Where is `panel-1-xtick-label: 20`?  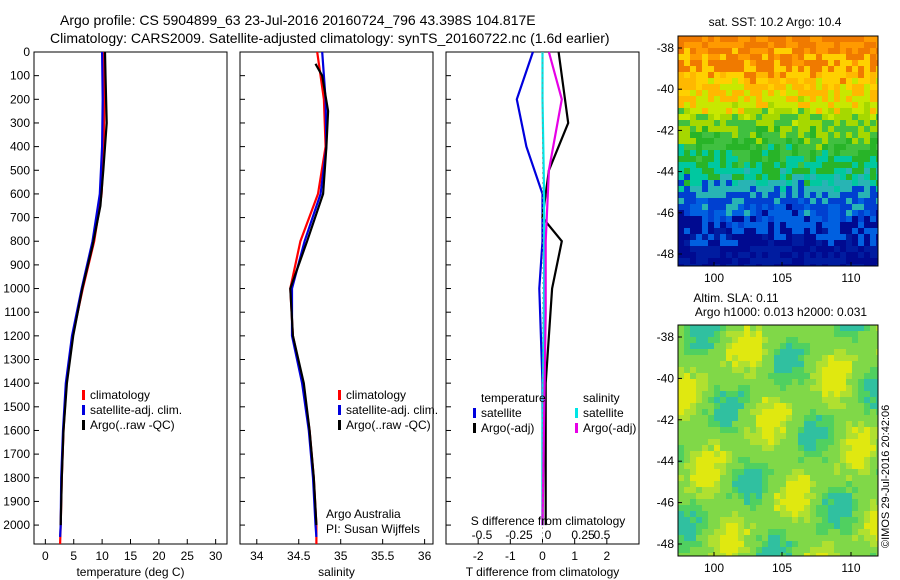
panel-1-xtick-label: 20 is located at coordinates (159, 556).